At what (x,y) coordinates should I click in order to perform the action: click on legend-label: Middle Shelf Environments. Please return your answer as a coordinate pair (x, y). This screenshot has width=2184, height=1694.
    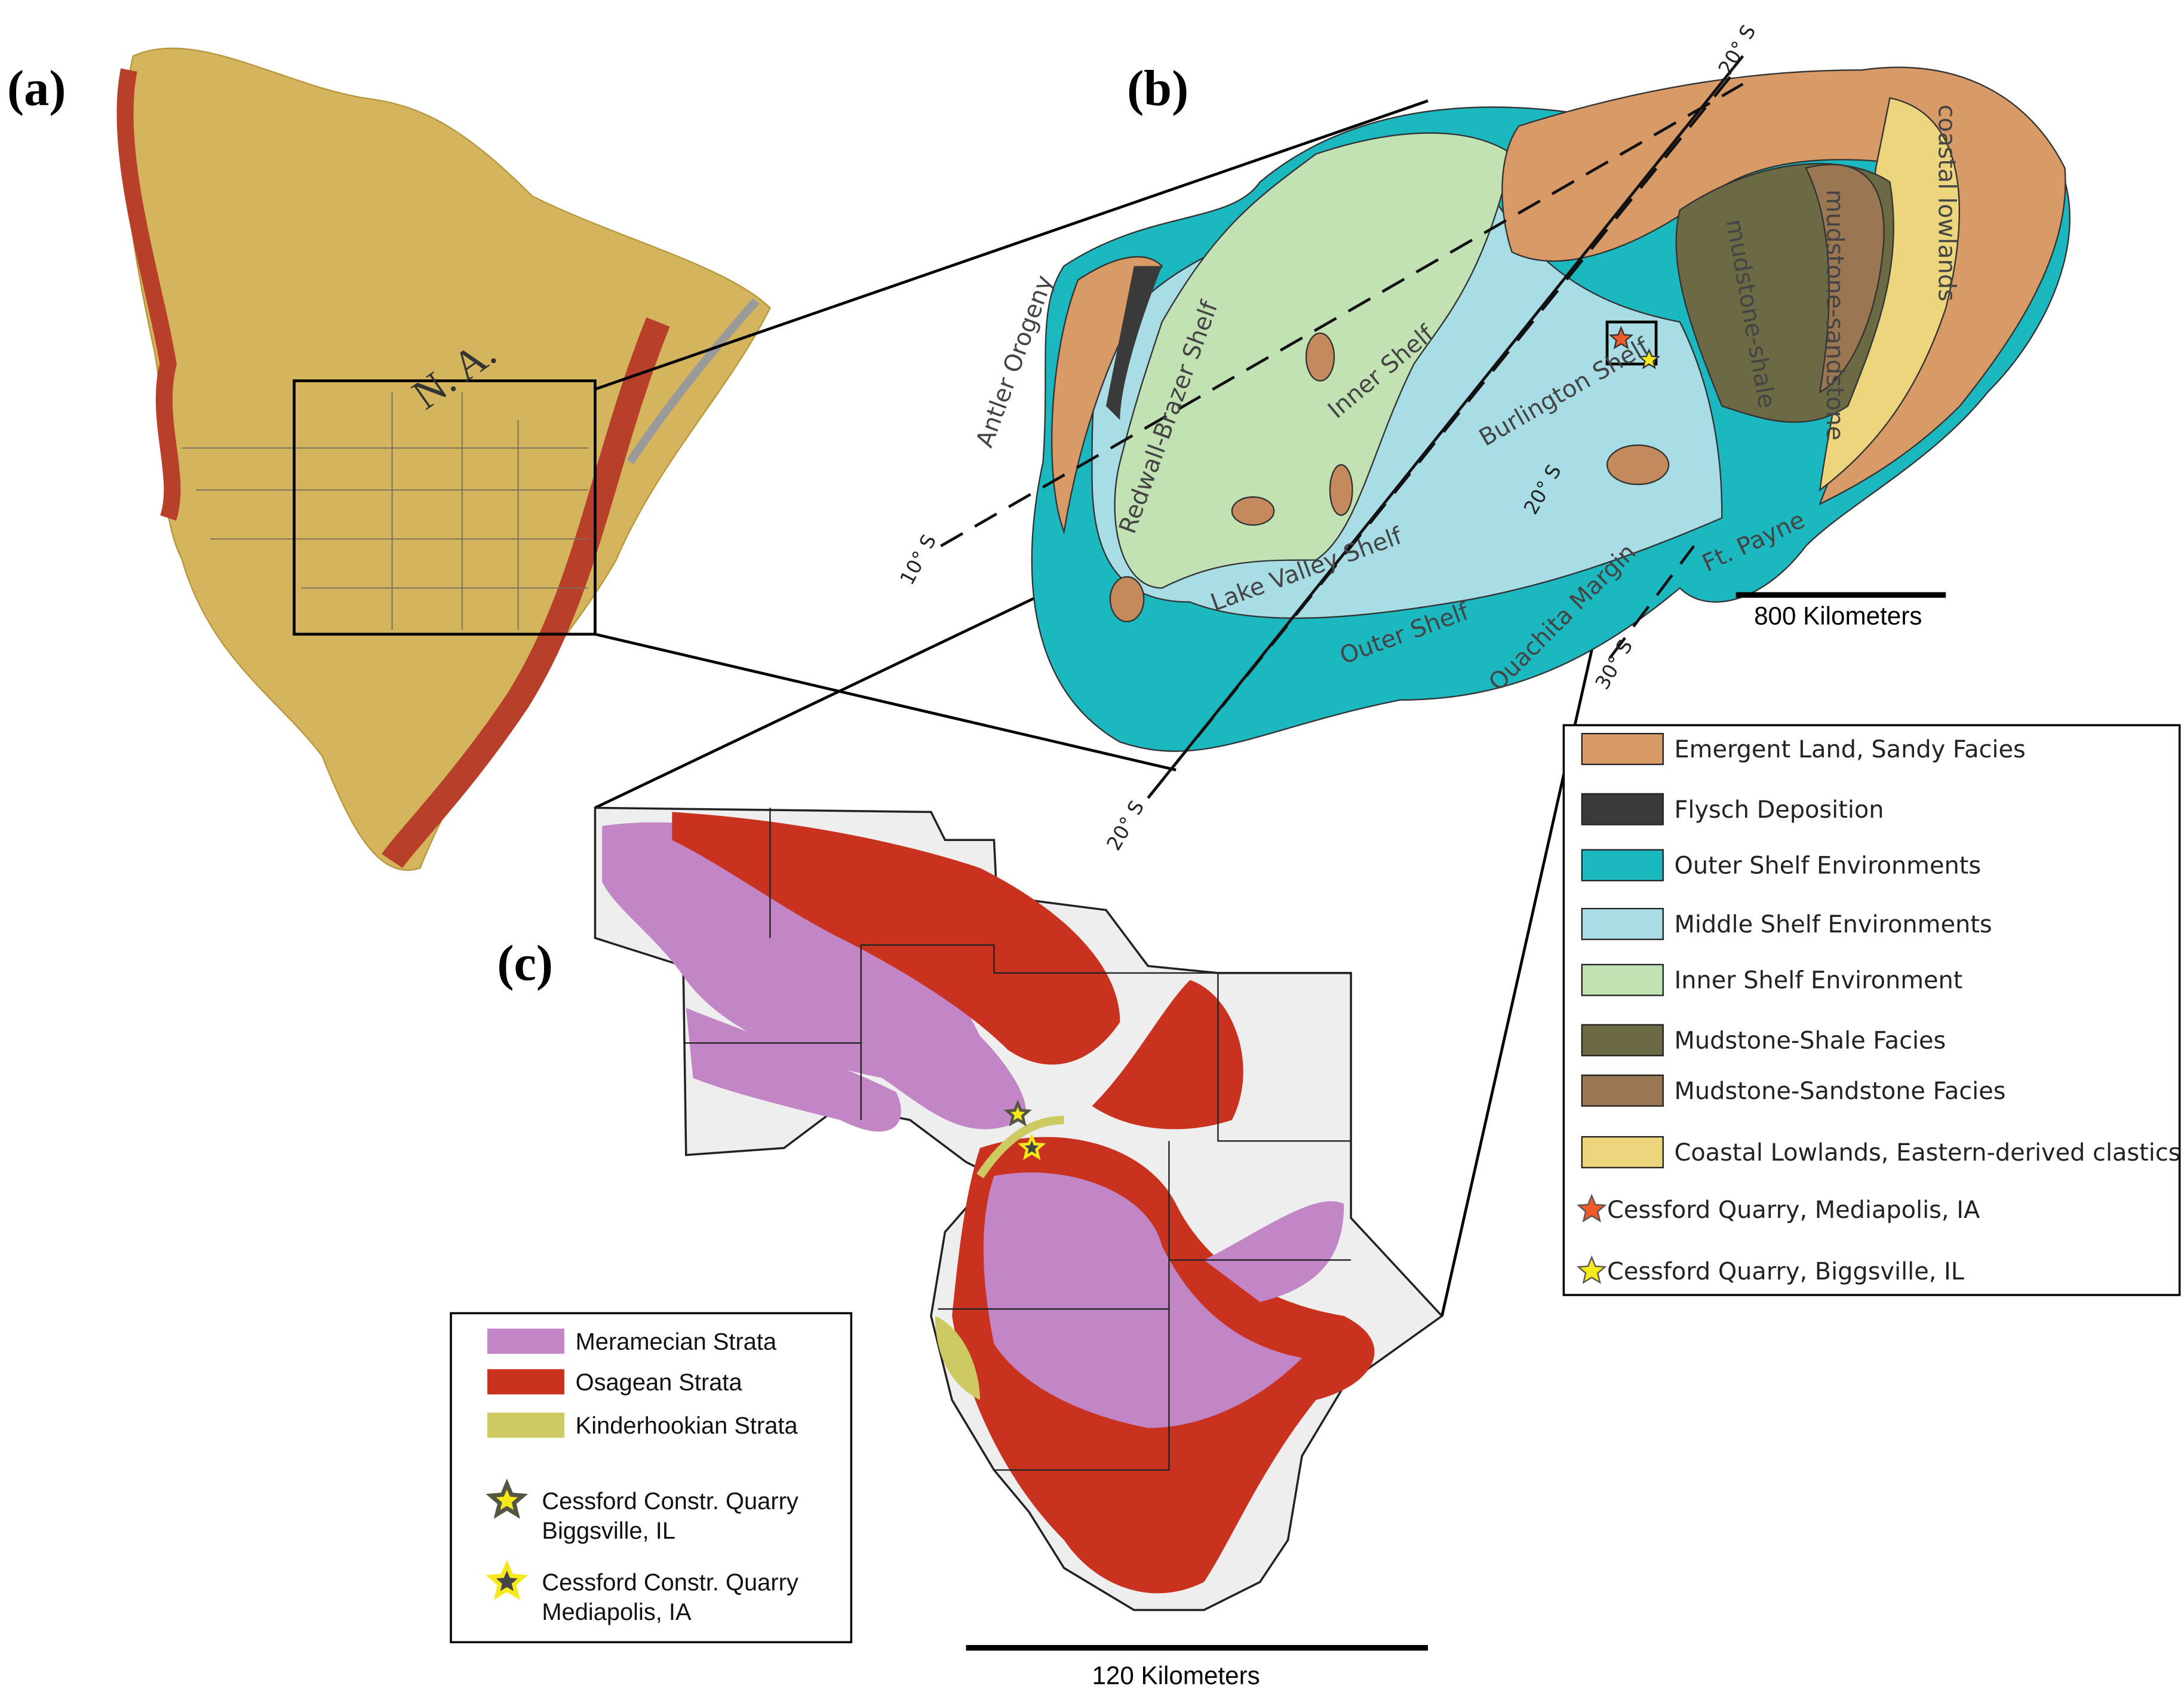
    Looking at the image, I should click on (1833, 924).